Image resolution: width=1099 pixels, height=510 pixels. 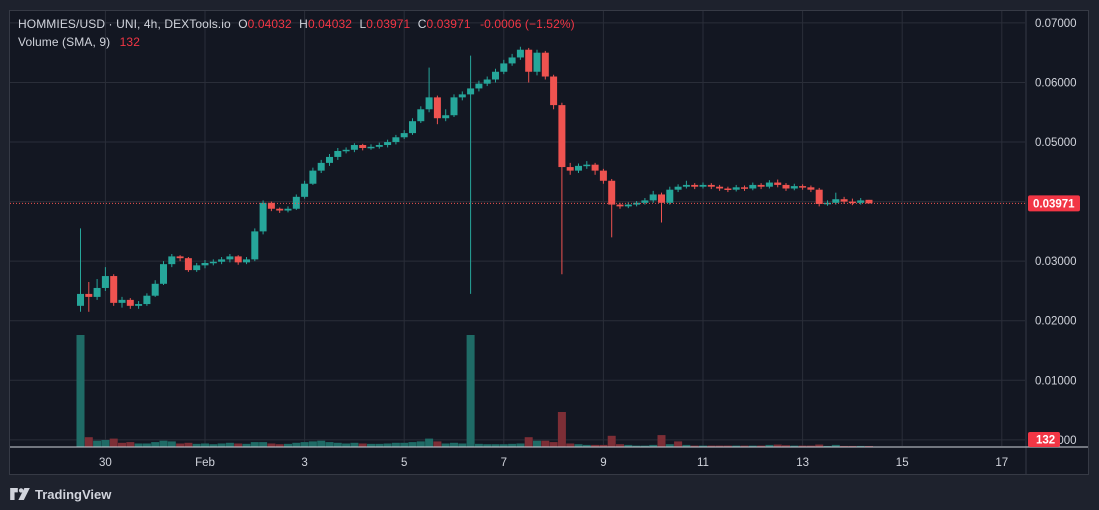 What do you see at coordinates (1056, 143) in the screenshot?
I see `price-tick-label: 0.05000` at bounding box center [1056, 143].